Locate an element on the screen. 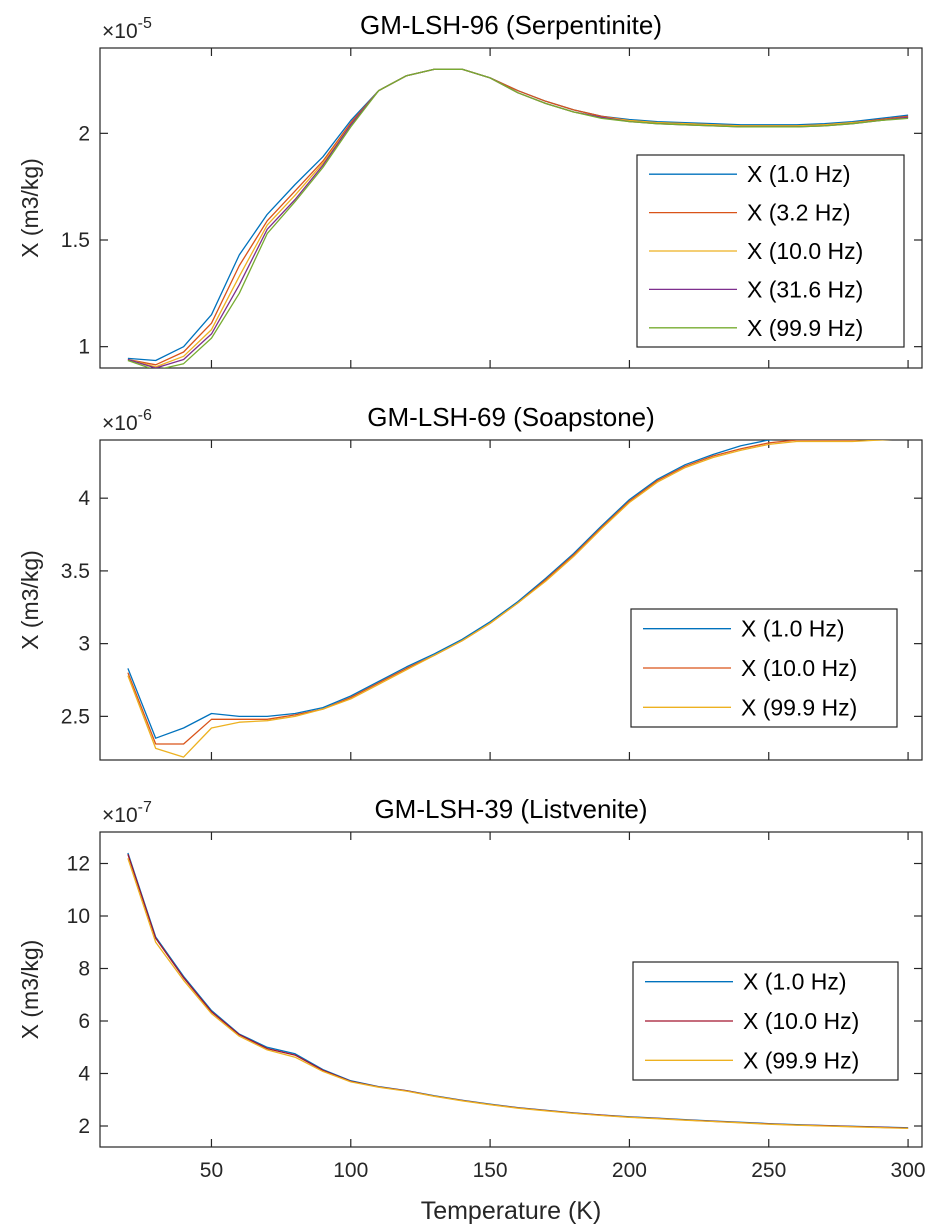 This screenshot has height=1227, width=932. x-tick-label: 50 is located at coordinates (211, 1170).